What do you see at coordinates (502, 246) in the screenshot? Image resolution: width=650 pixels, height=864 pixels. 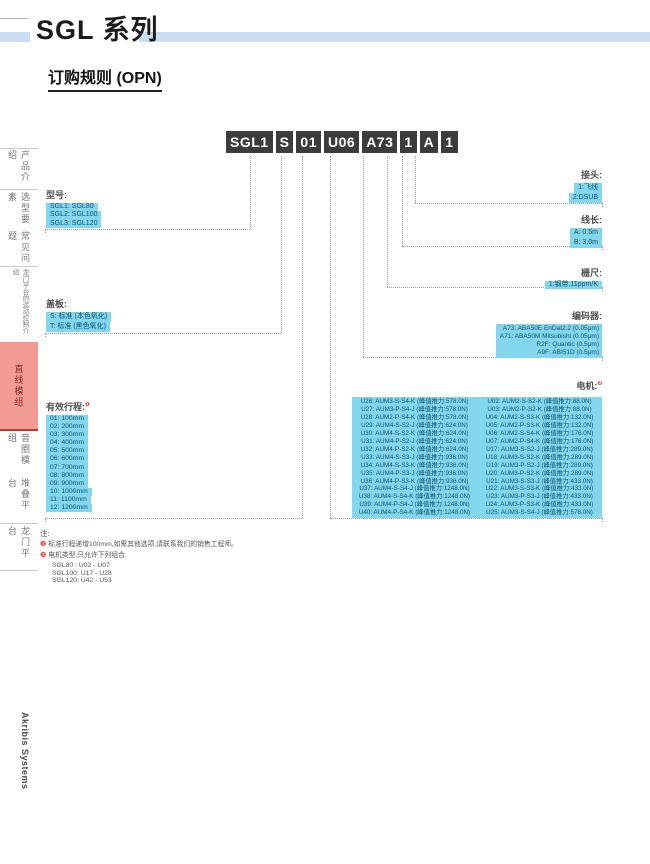 I see `connector-rail-cable` at bounding box center [502, 246].